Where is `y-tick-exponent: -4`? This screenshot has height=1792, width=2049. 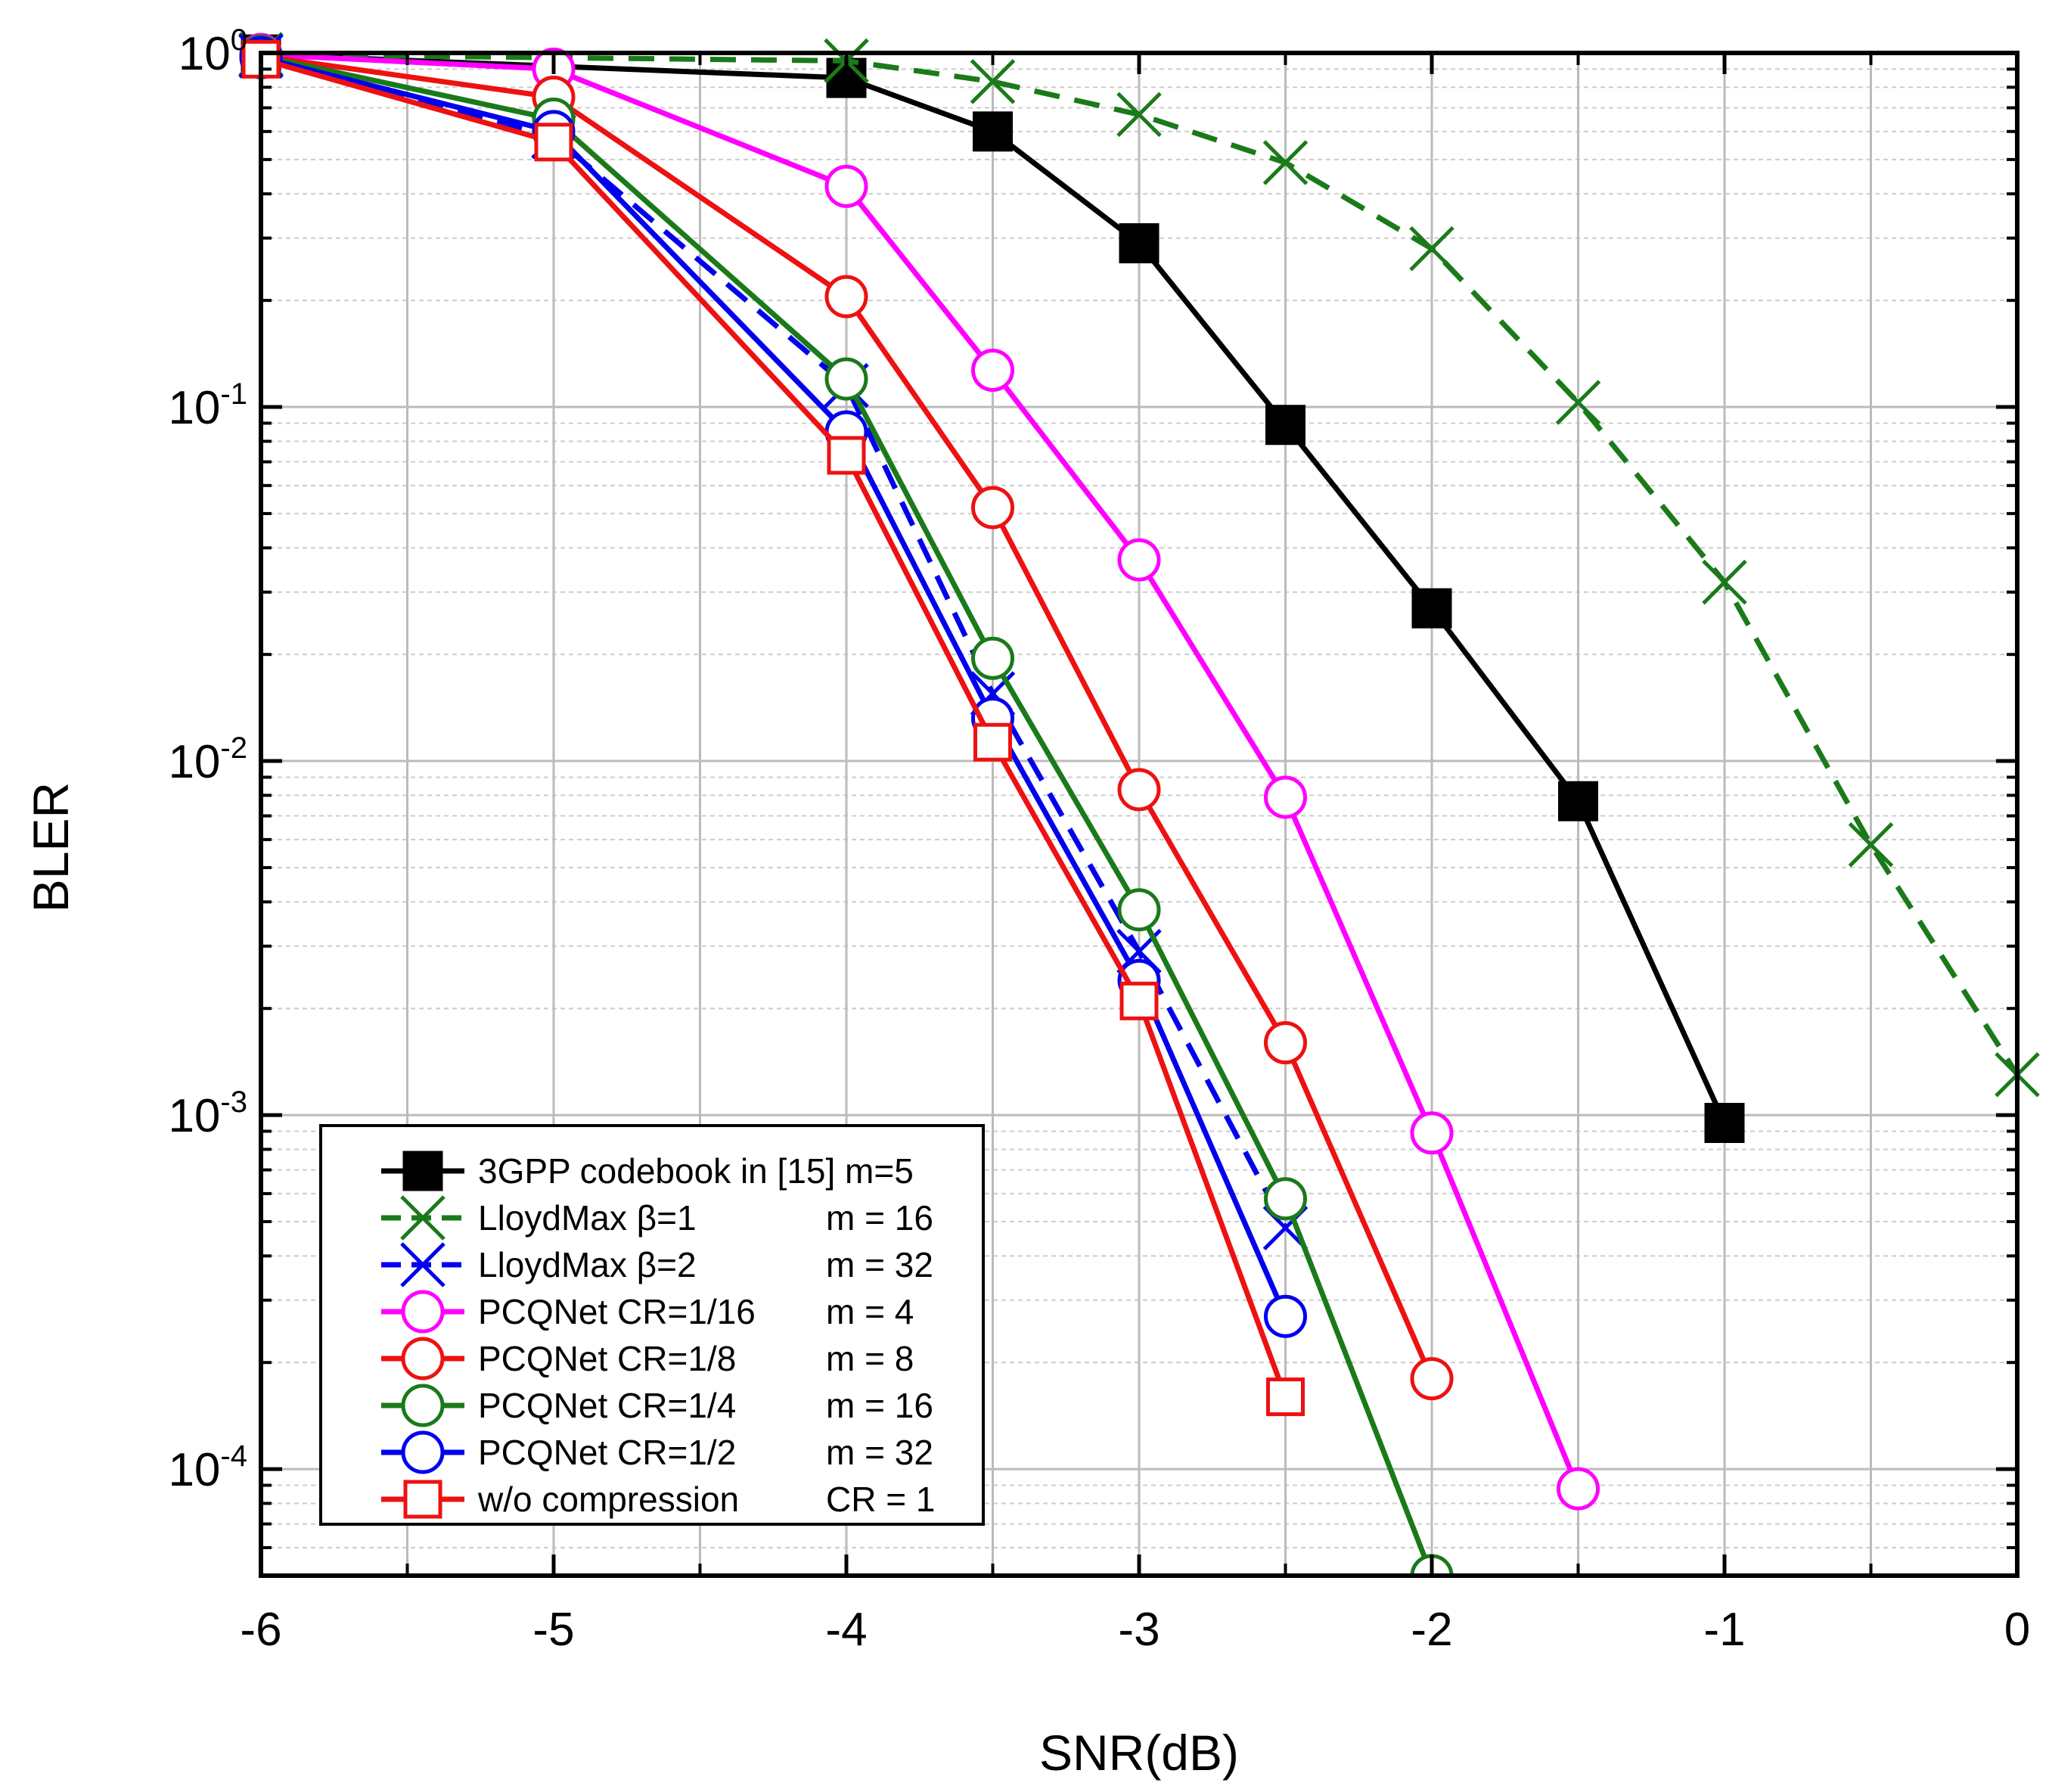 y-tick-exponent: -4 is located at coordinates (233, 1456).